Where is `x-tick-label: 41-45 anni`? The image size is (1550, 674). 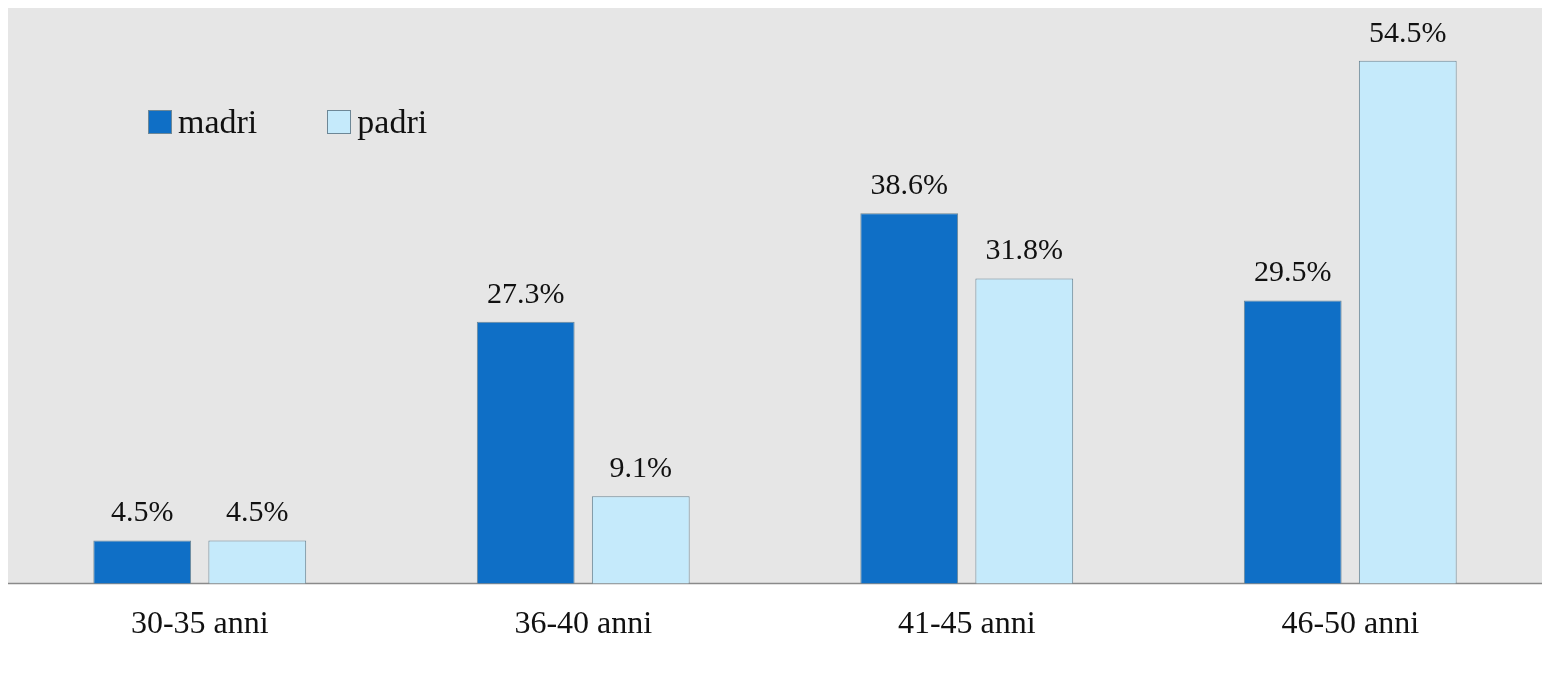
x-tick-label: 41-45 anni is located at coordinates (966, 622).